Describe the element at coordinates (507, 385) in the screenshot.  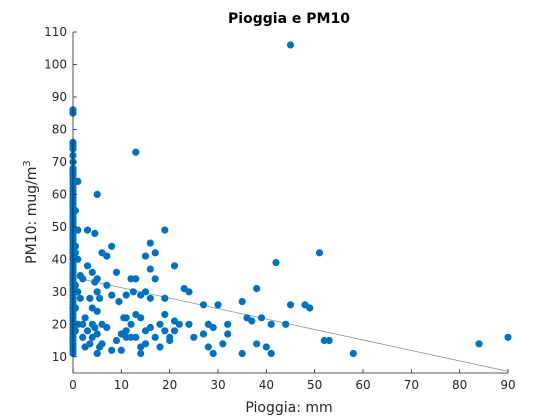
I see `x-tick-label: 90` at that location.